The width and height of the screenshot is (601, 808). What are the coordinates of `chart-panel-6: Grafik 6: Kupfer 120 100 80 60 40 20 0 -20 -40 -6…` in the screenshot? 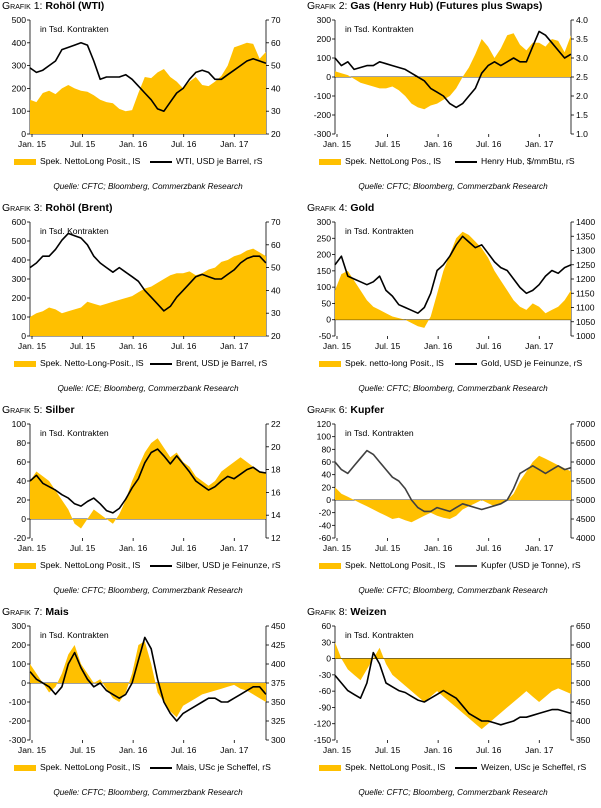 It's located at (453, 505).